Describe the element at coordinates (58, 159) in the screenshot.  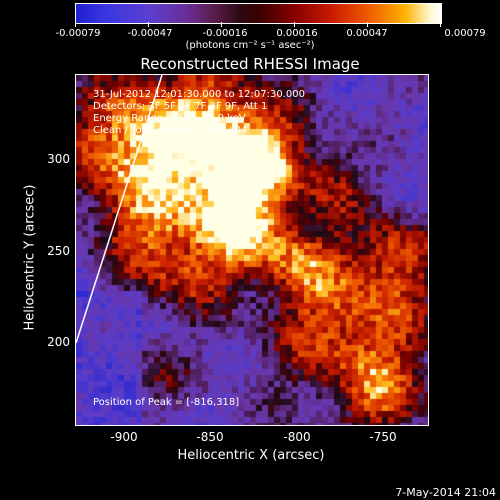
I see `y-tick-label: 300` at that location.